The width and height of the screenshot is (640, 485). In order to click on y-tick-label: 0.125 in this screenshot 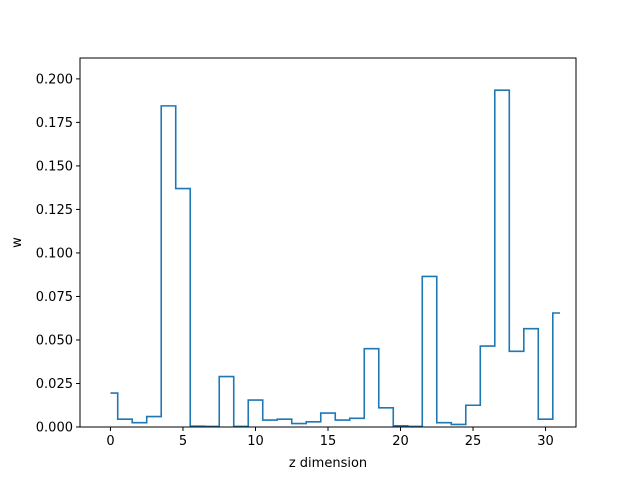, I will do `click(54, 210)`.